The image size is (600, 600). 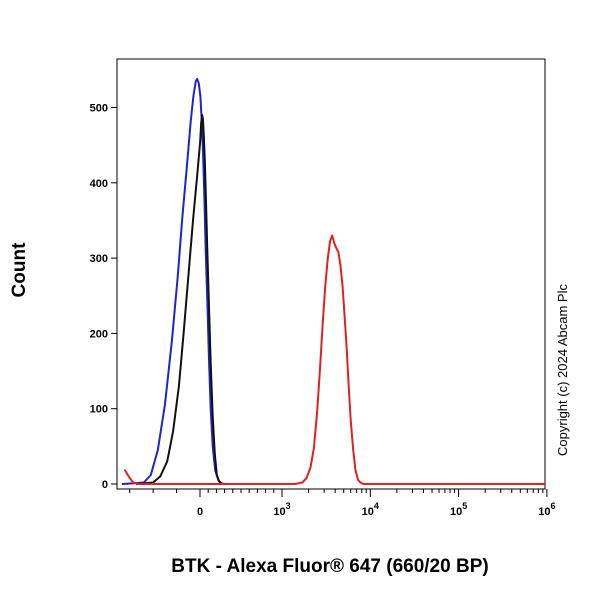 I want to click on y-tick-label: 400, so click(x=99, y=184).